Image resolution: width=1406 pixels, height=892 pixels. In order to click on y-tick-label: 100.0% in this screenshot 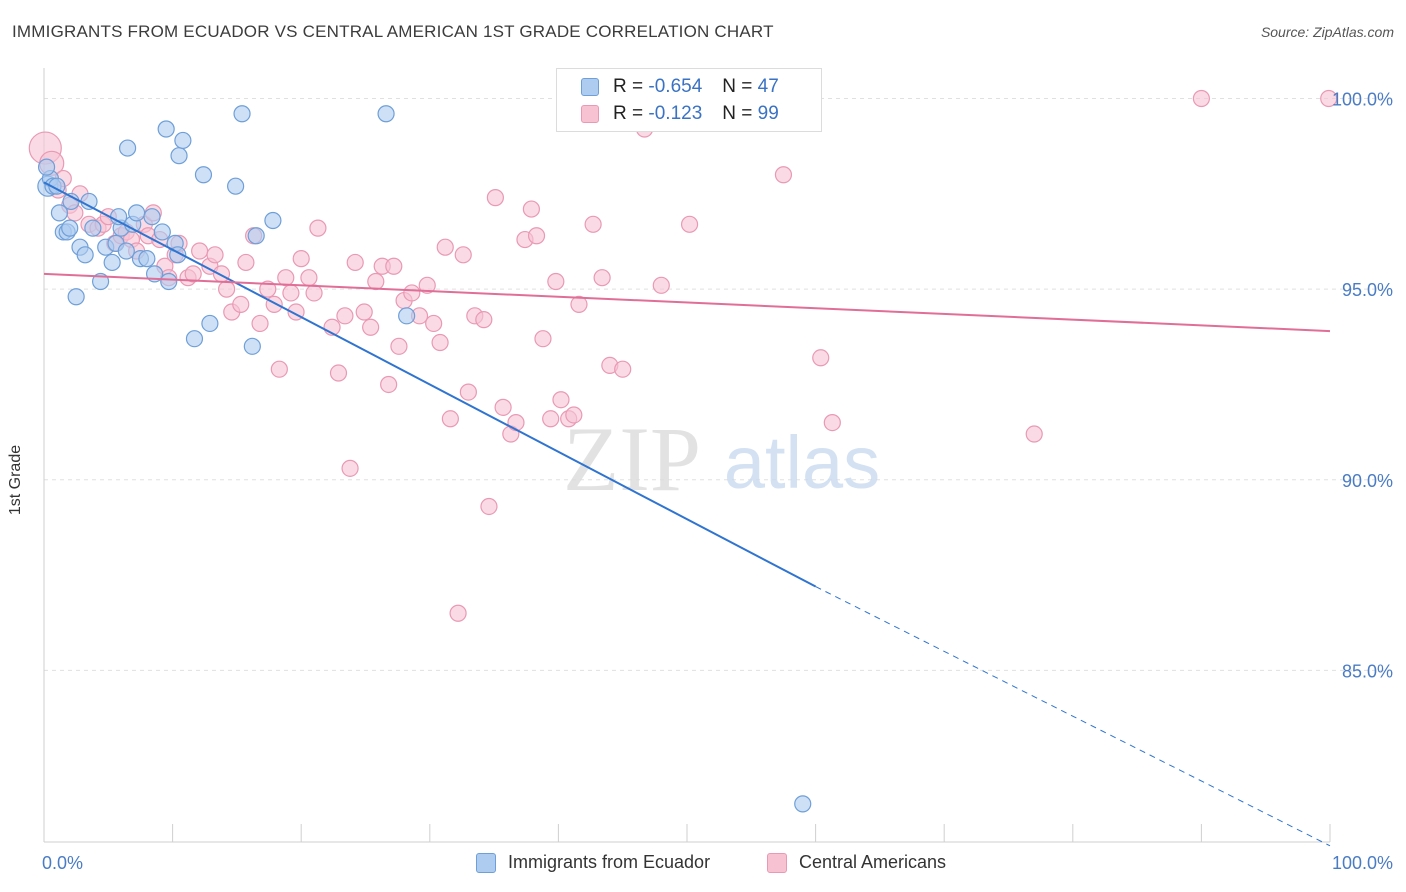, I will do `click(1362, 100)`.